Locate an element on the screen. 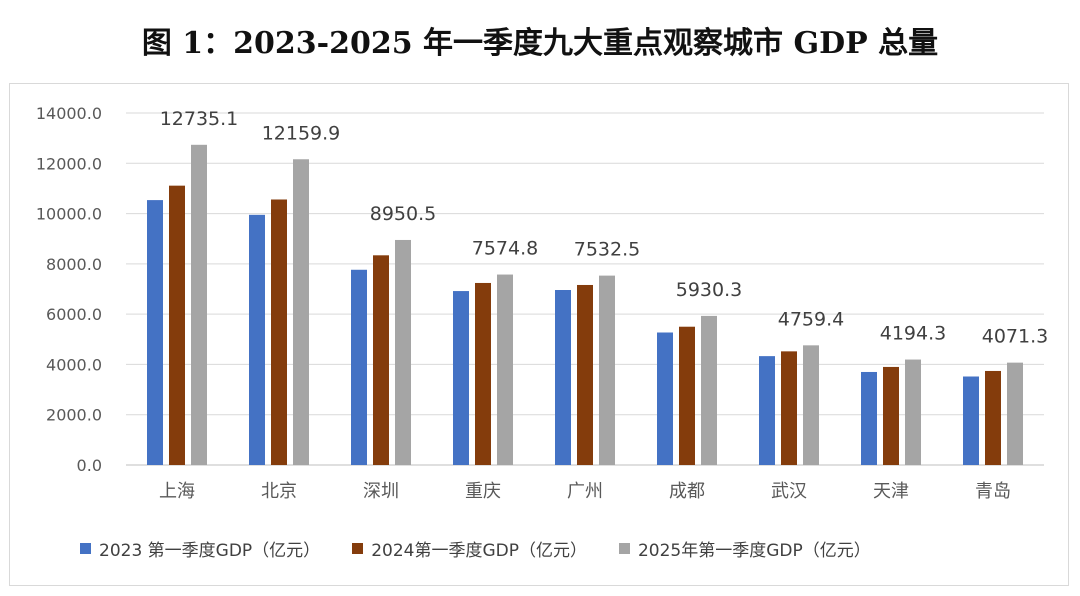 Image resolution: width=1080 pixels, height=596 pixels. y-tick-label: 8000.0 is located at coordinates (74, 264).